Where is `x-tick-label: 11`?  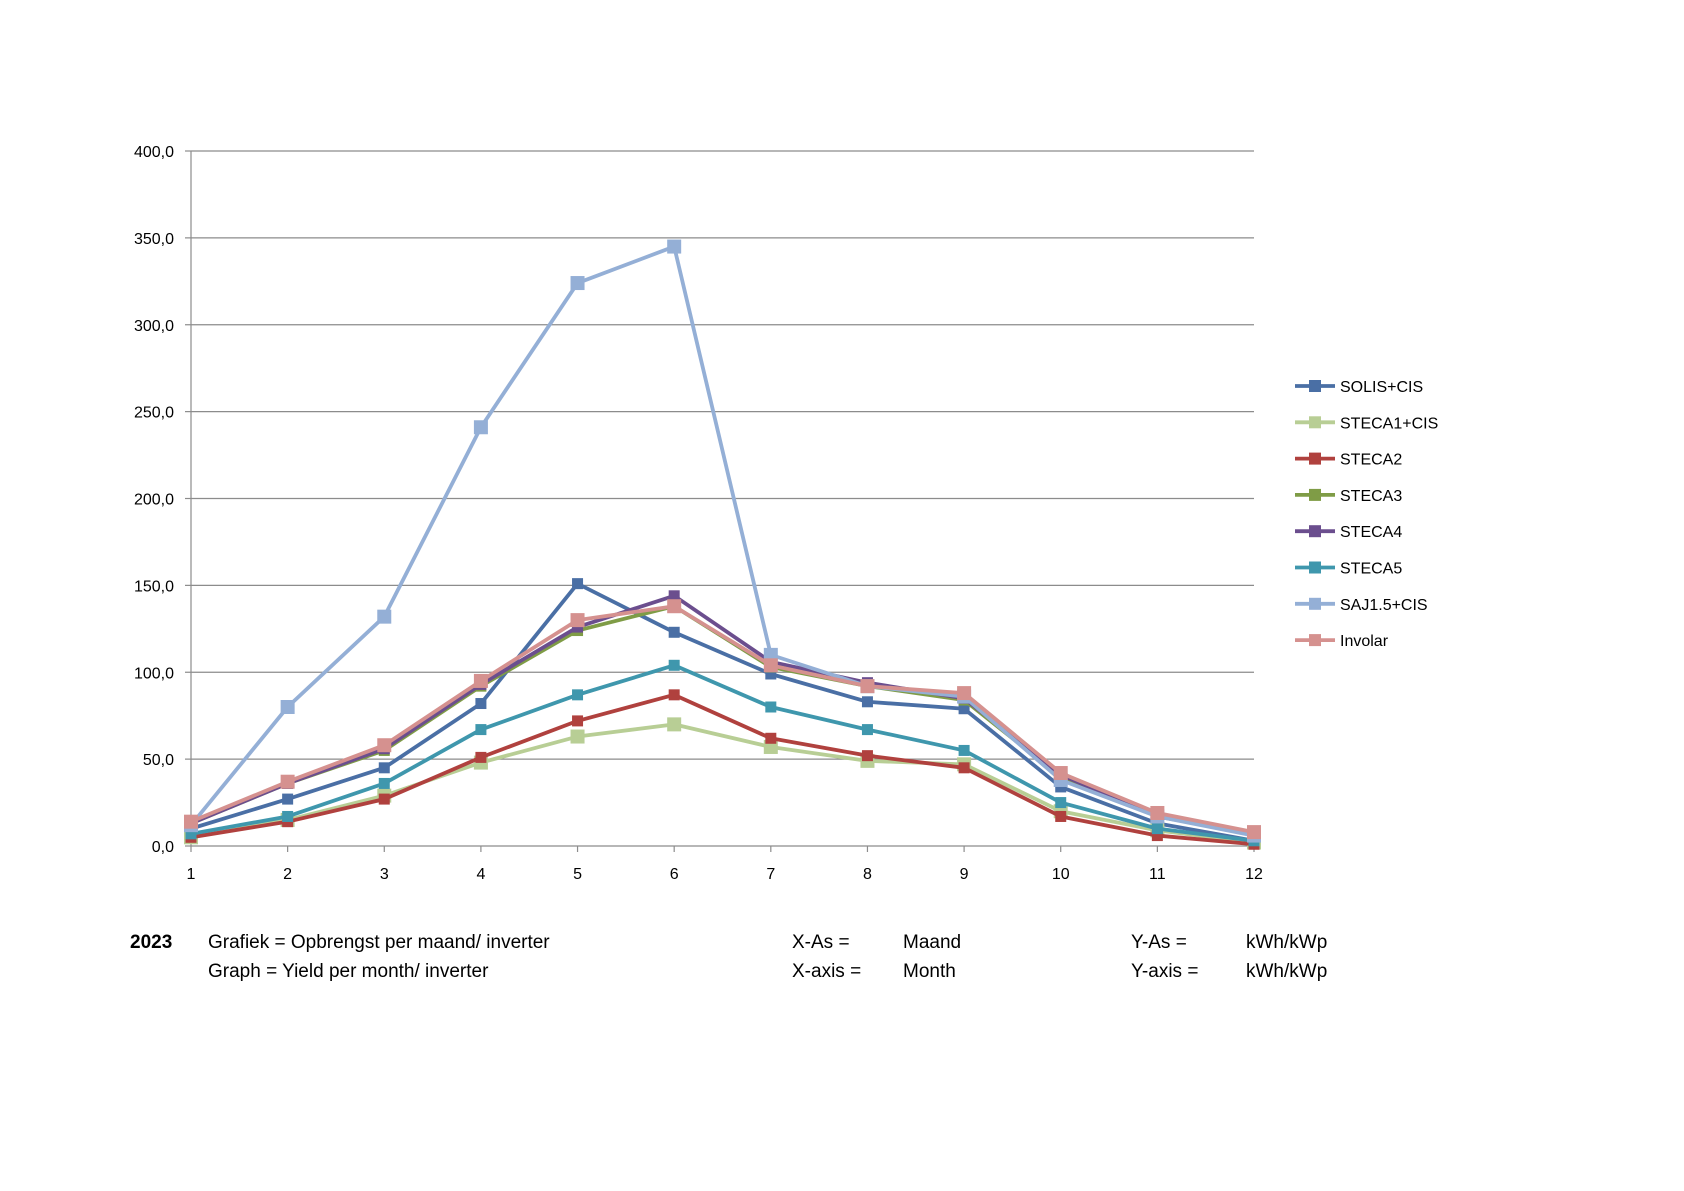
x-tick-label: 11 is located at coordinates (1157, 874).